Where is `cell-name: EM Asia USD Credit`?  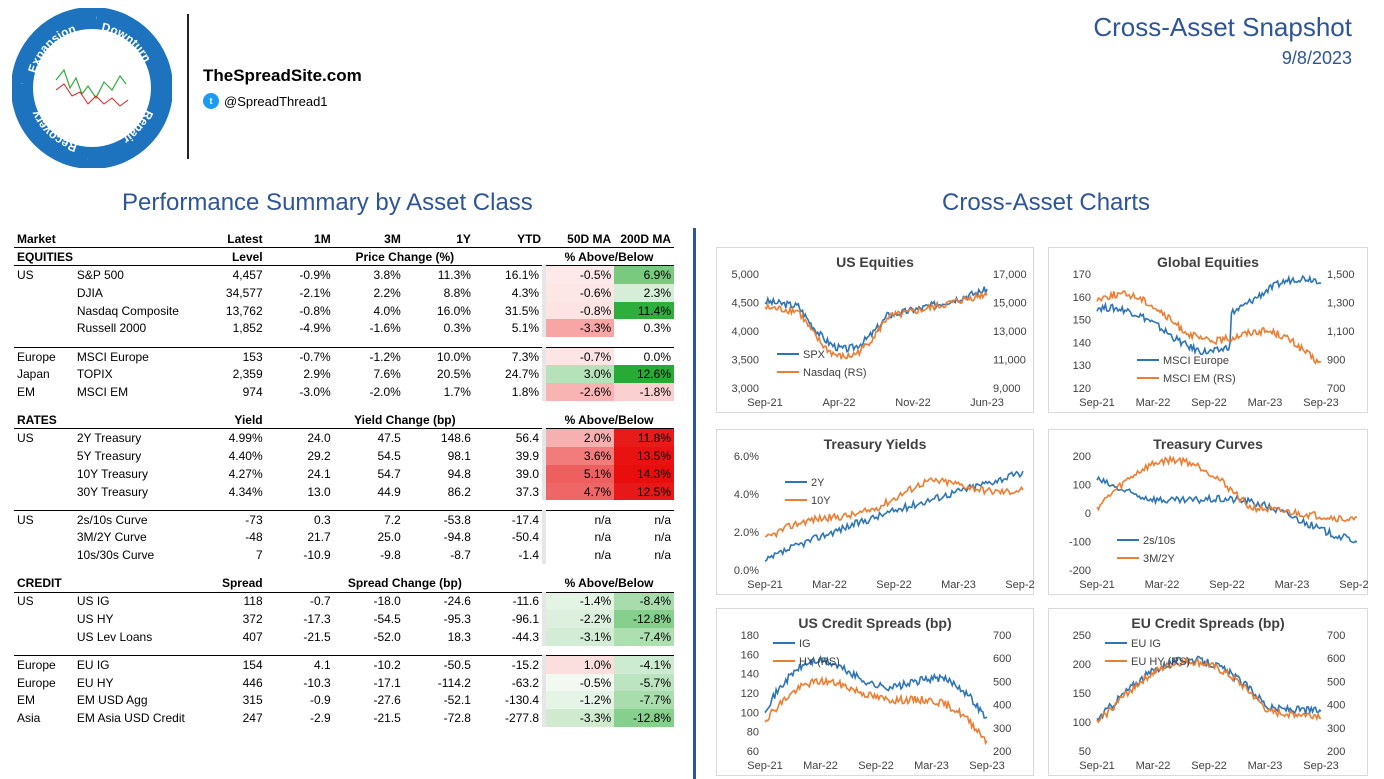 cell-name: EM Asia USD Credit is located at coordinates (130, 718).